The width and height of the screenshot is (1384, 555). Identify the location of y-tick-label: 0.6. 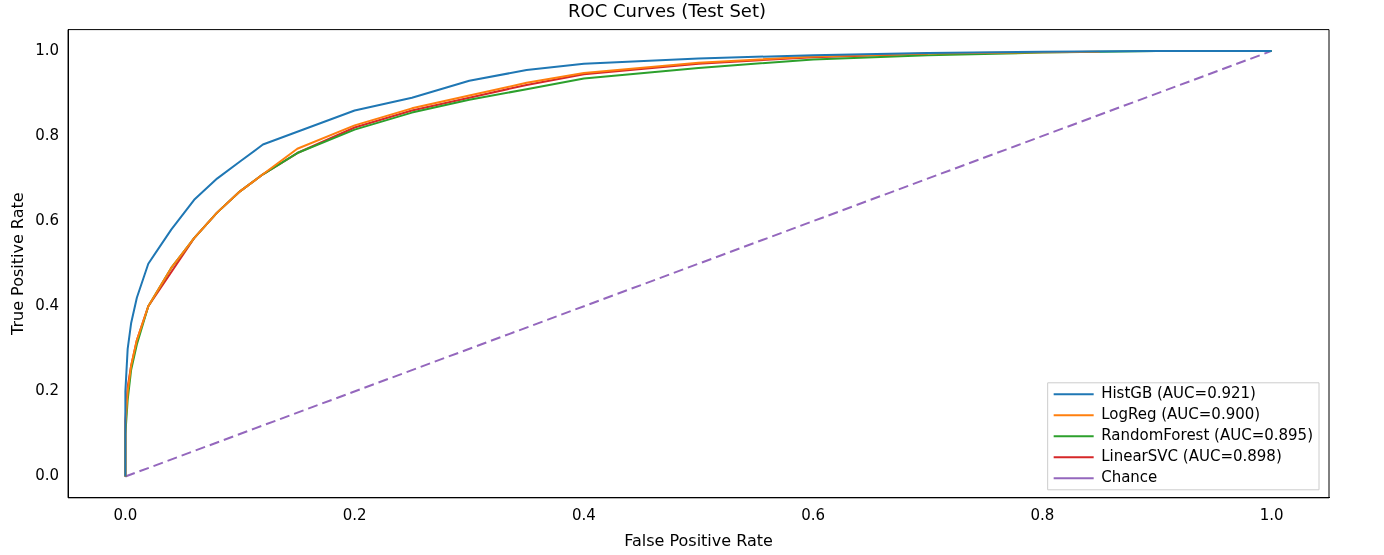
(47, 220).